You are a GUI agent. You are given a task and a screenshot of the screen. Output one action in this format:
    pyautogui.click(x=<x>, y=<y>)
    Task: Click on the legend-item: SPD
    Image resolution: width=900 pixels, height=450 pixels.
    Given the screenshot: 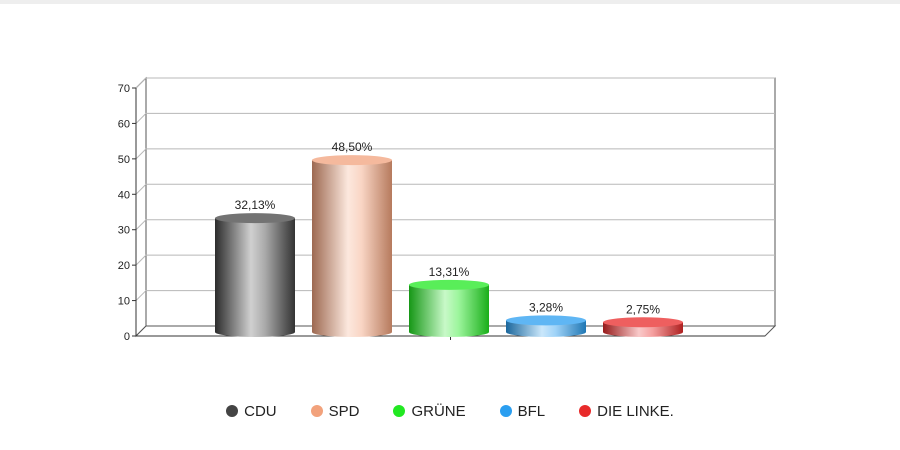 What is the action you would take?
    pyautogui.click(x=335, y=411)
    